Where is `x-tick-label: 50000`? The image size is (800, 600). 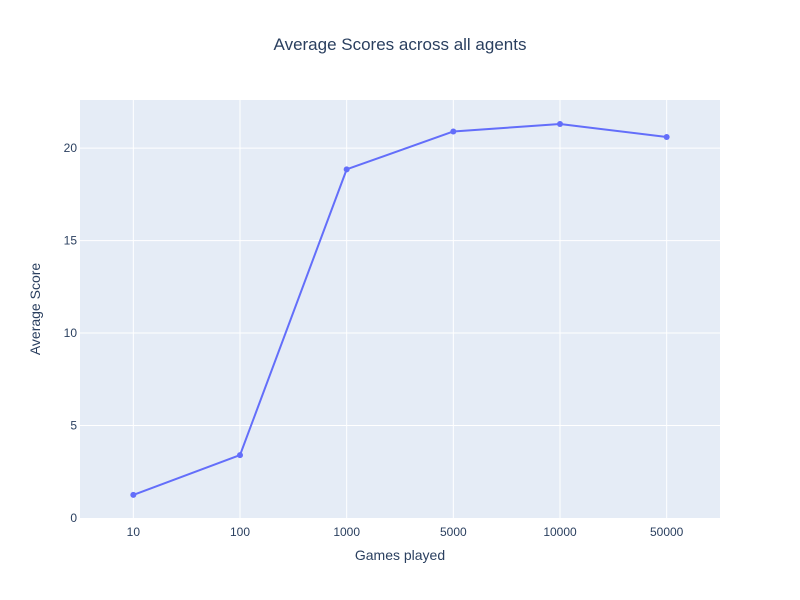 x-tick-label: 50000 is located at coordinates (667, 532).